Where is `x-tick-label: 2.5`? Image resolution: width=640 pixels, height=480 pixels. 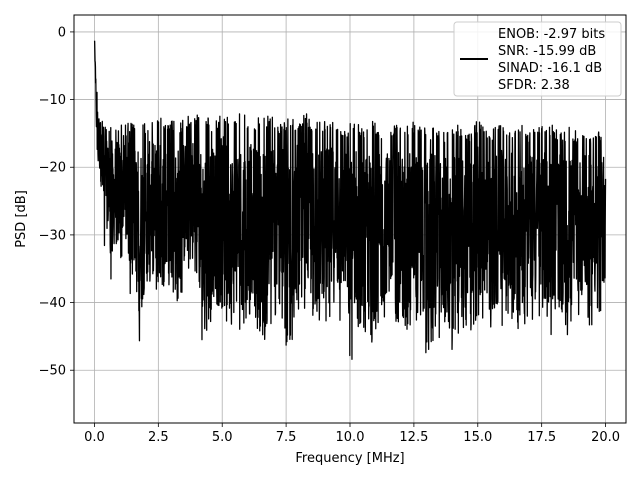 x-tick-label: 2.5 is located at coordinates (158, 437).